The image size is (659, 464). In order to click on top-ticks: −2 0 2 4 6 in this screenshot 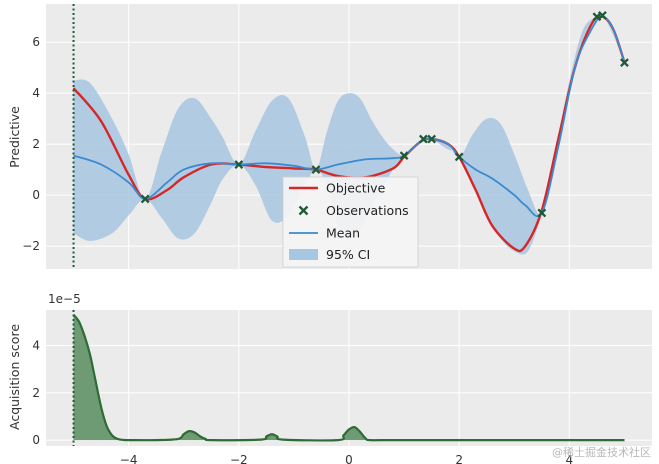, I will do `click(31, 144)`.